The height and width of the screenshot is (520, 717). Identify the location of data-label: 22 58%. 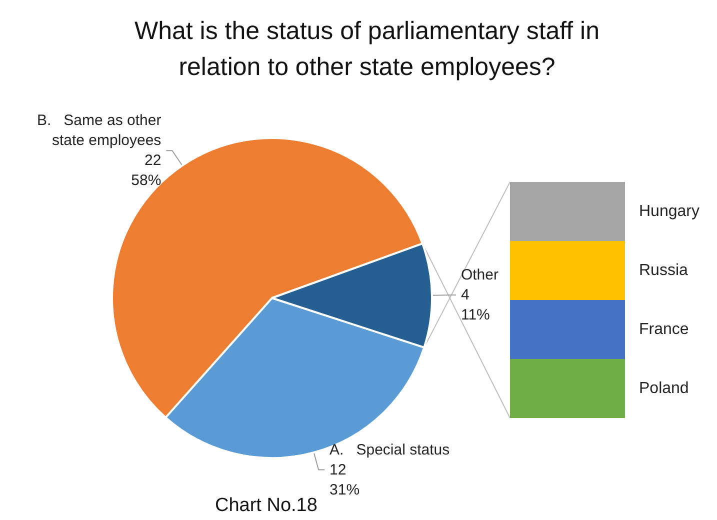
(146, 171).